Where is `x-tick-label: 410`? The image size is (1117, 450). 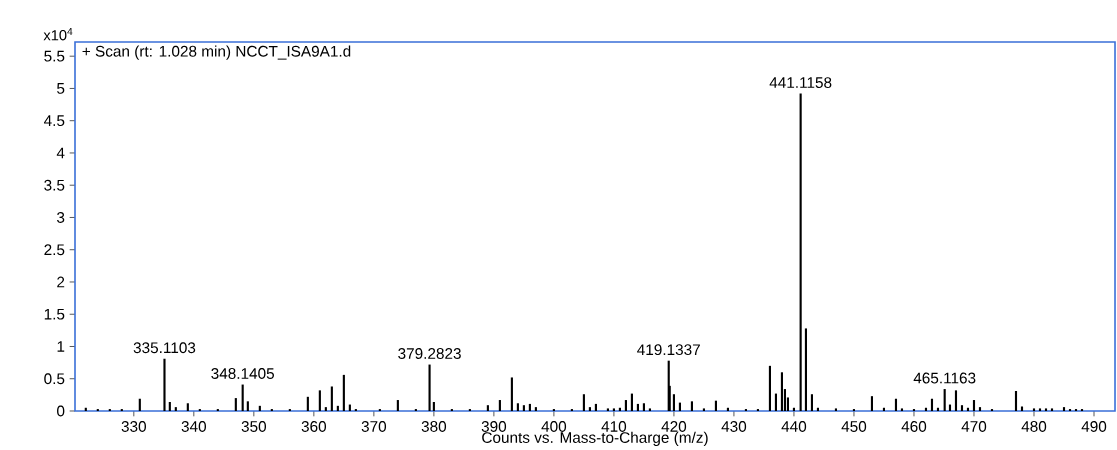
x-tick-label: 410 is located at coordinates (614, 426).